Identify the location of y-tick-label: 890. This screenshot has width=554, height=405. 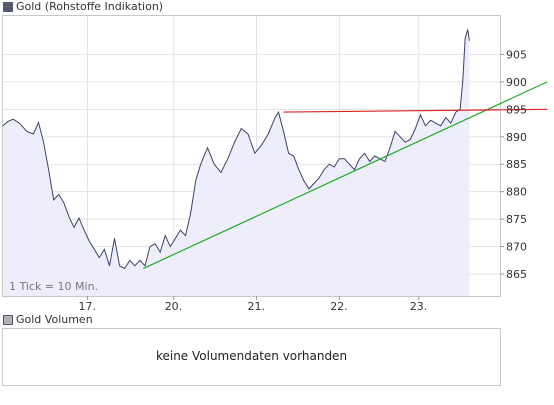
(516, 137).